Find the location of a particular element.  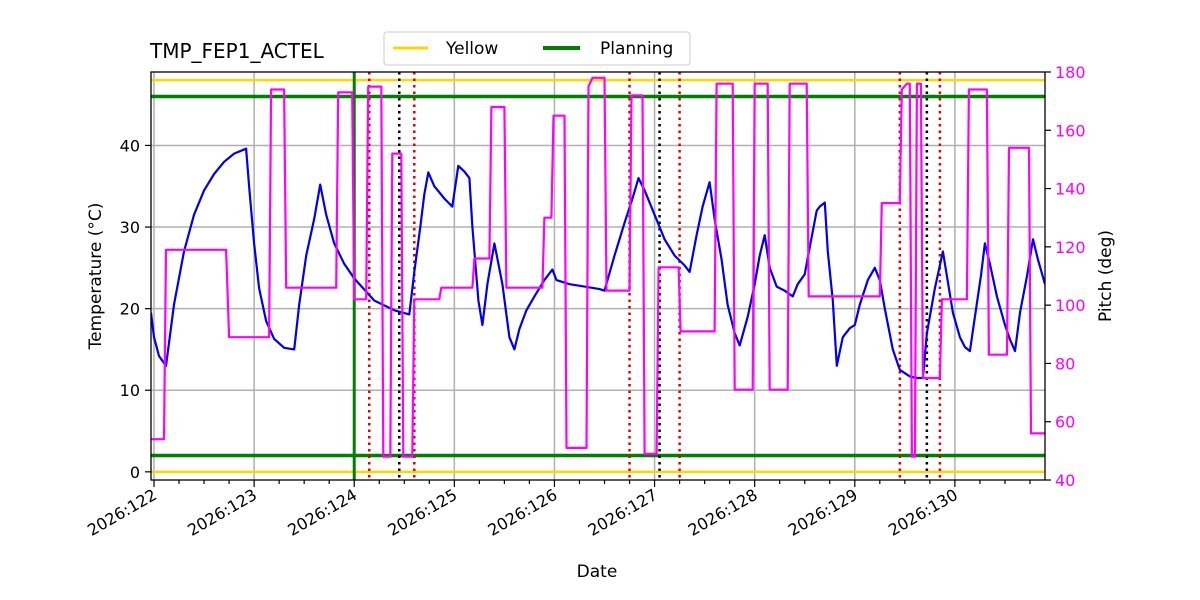

legend: Yellow Planning is located at coordinates (537, 48).